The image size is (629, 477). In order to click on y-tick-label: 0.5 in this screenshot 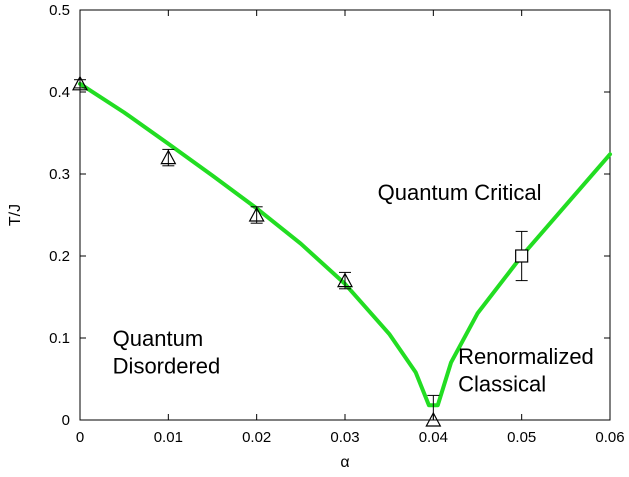, I will do `click(59, 10)`.